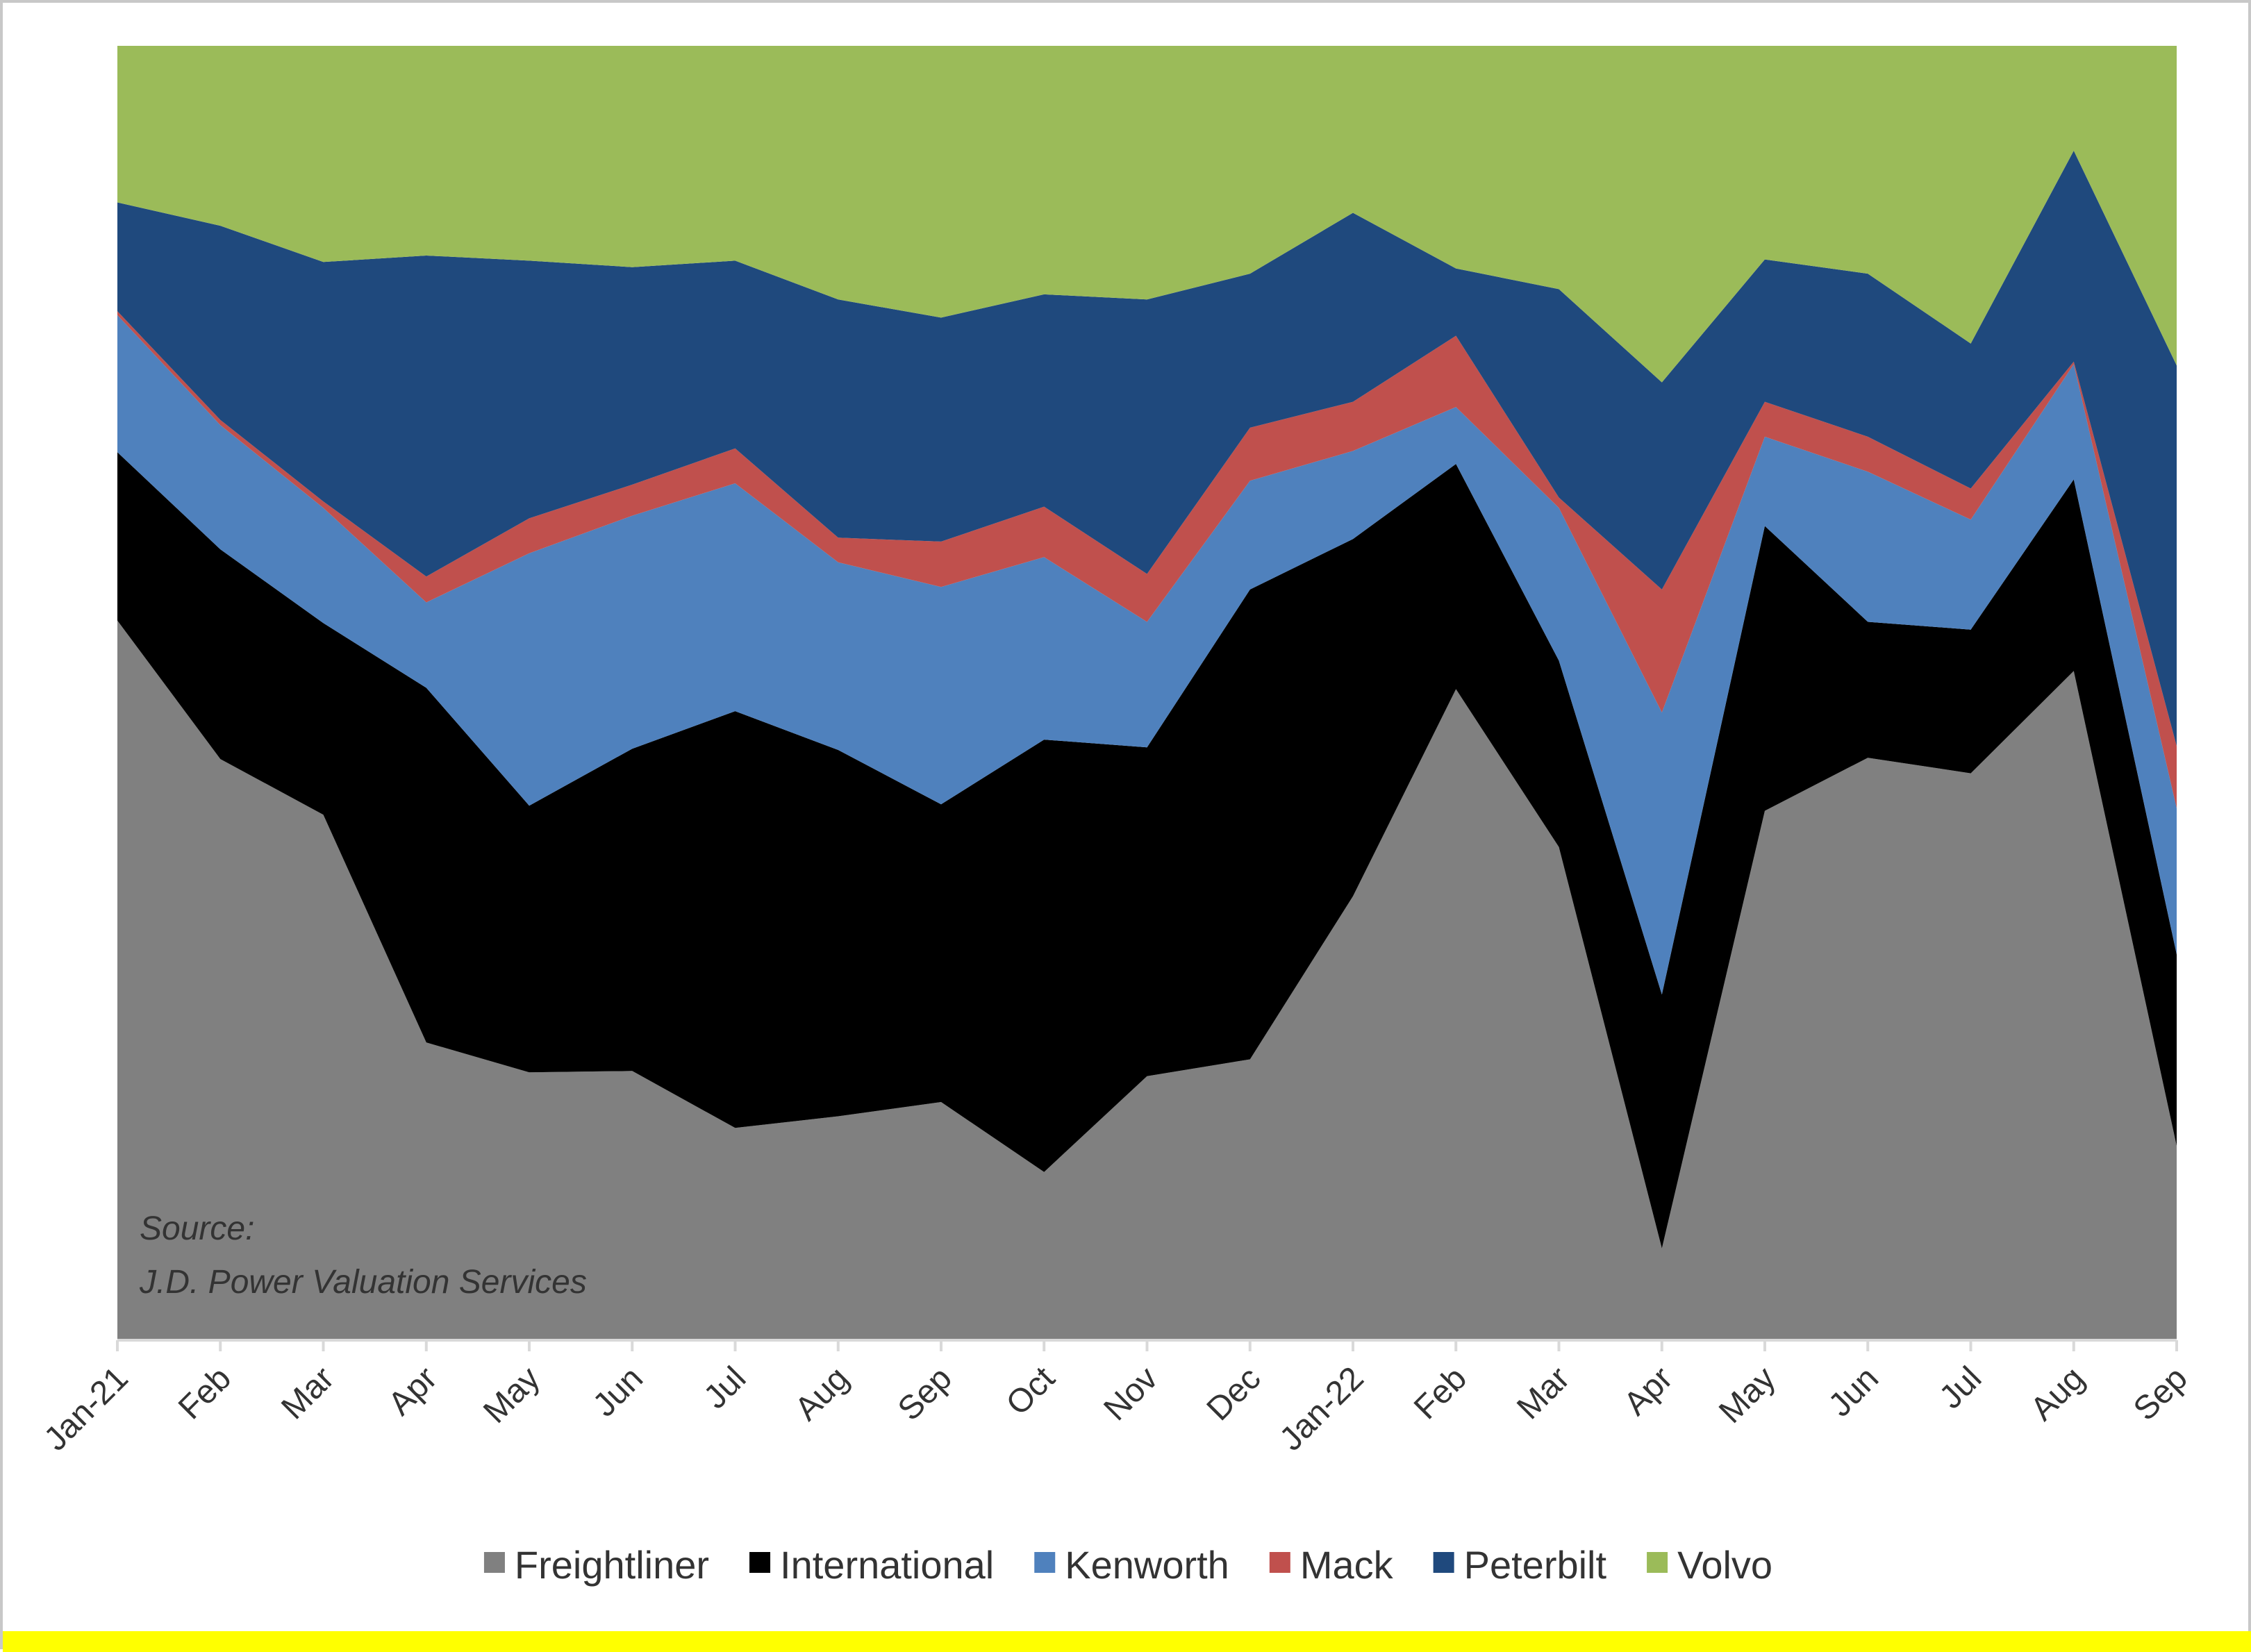 This screenshot has height=1652, width=2251. Describe the element at coordinates (1725, 1565) in the screenshot. I see `legend-label: Volvo` at that location.